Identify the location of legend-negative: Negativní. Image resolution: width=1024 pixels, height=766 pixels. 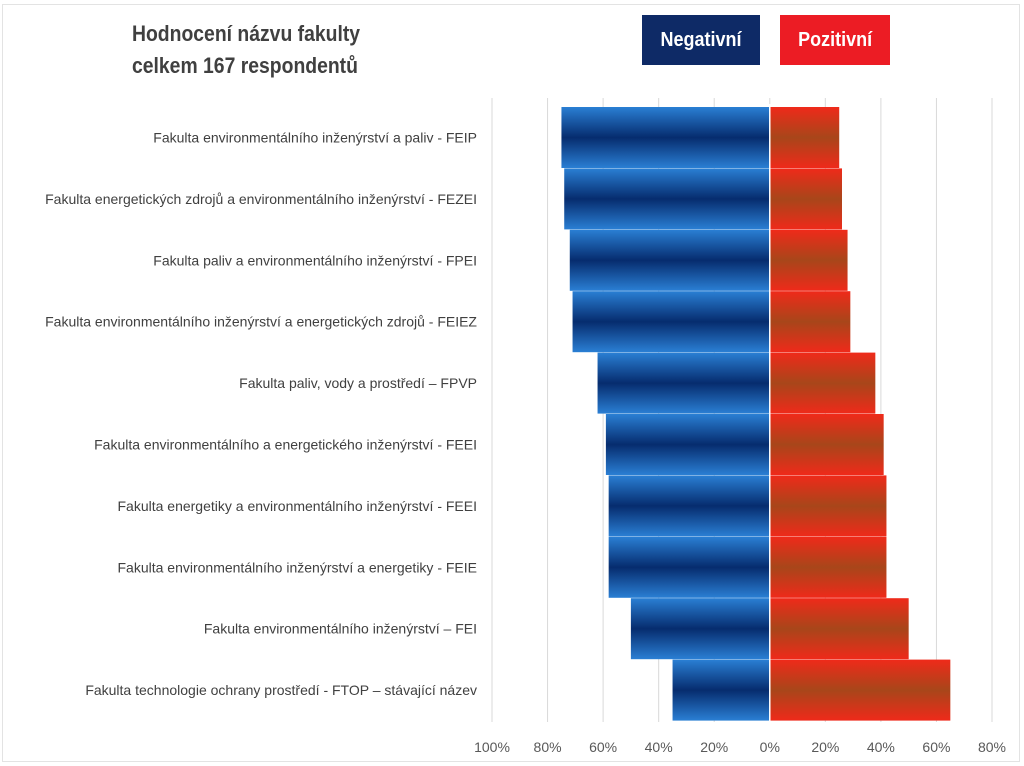
(701, 40).